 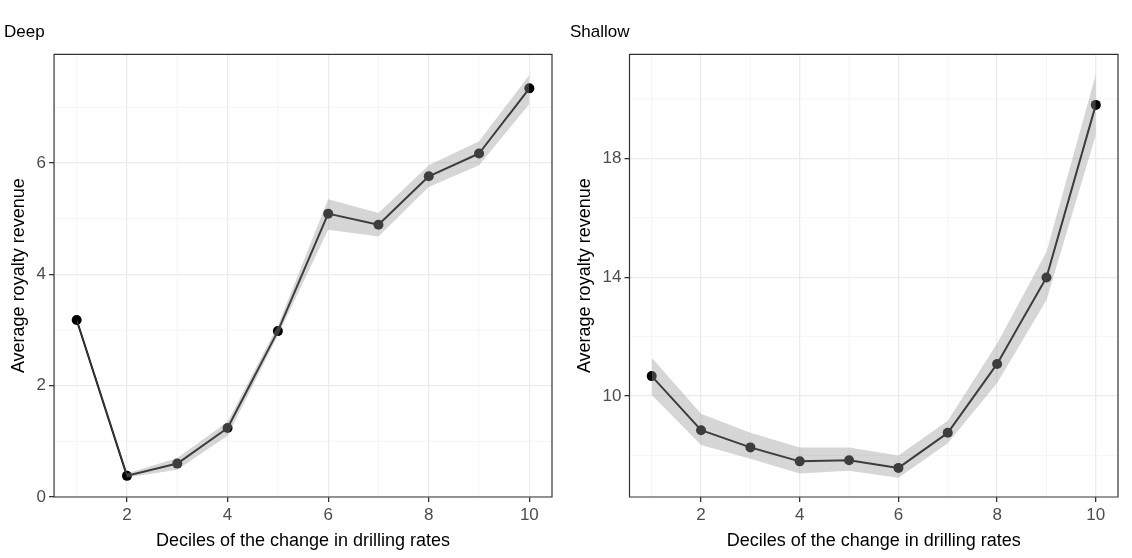 What do you see at coordinates (612, 158) in the screenshot?
I see `y-tick-label: 18` at bounding box center [612, 158].